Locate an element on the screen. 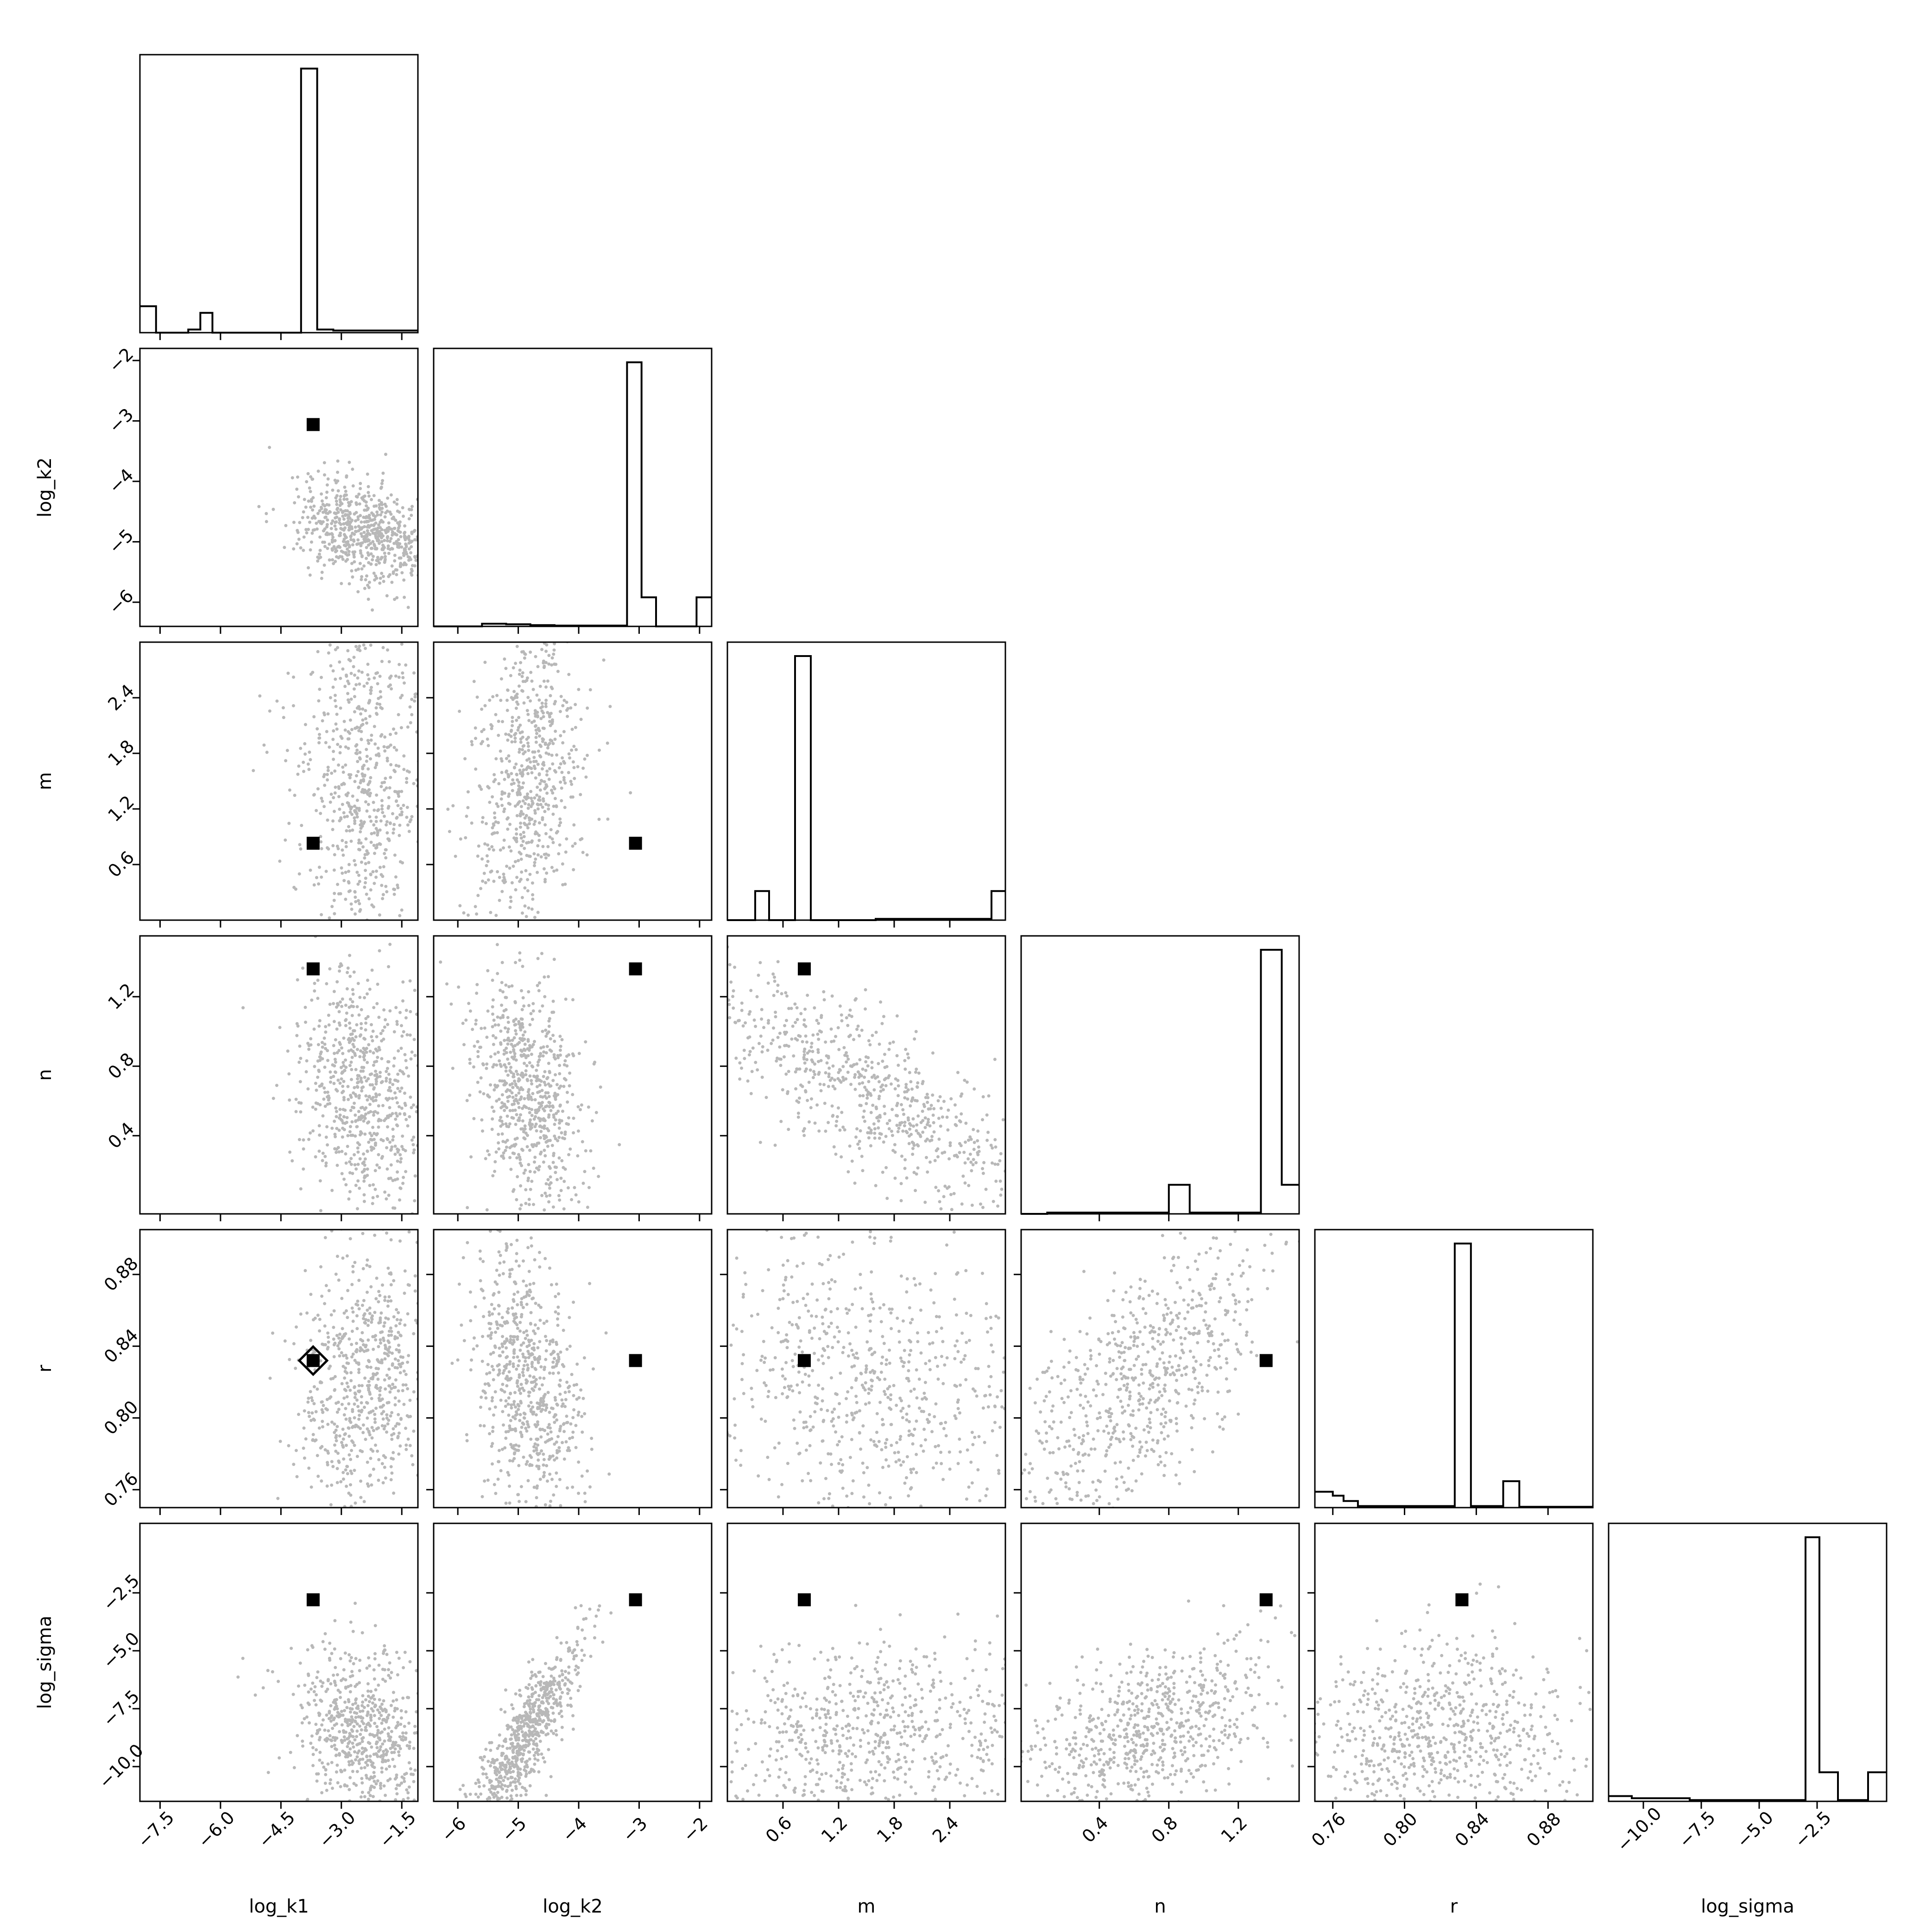 Image resolution: width=1932 pixels, height=1932 pixels. panel-frame-log_sigma-log_k1 is located at coordinates (279, 1662).